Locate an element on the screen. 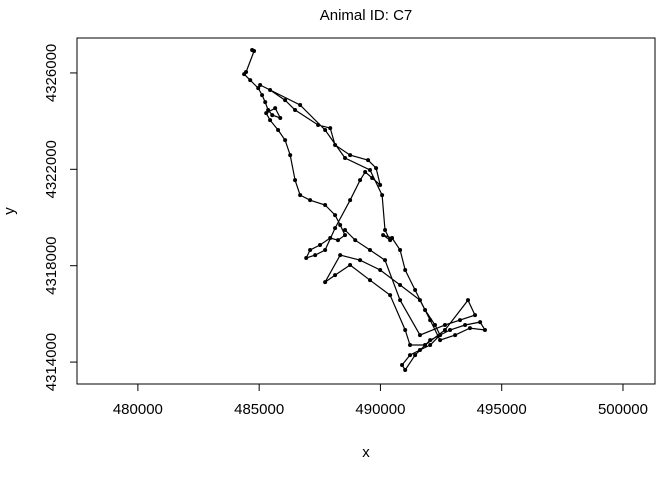 Image resolution: width=672 pixels, height=480 pixels. x-tick-label: 500000 is located at coordinates (623, 409).